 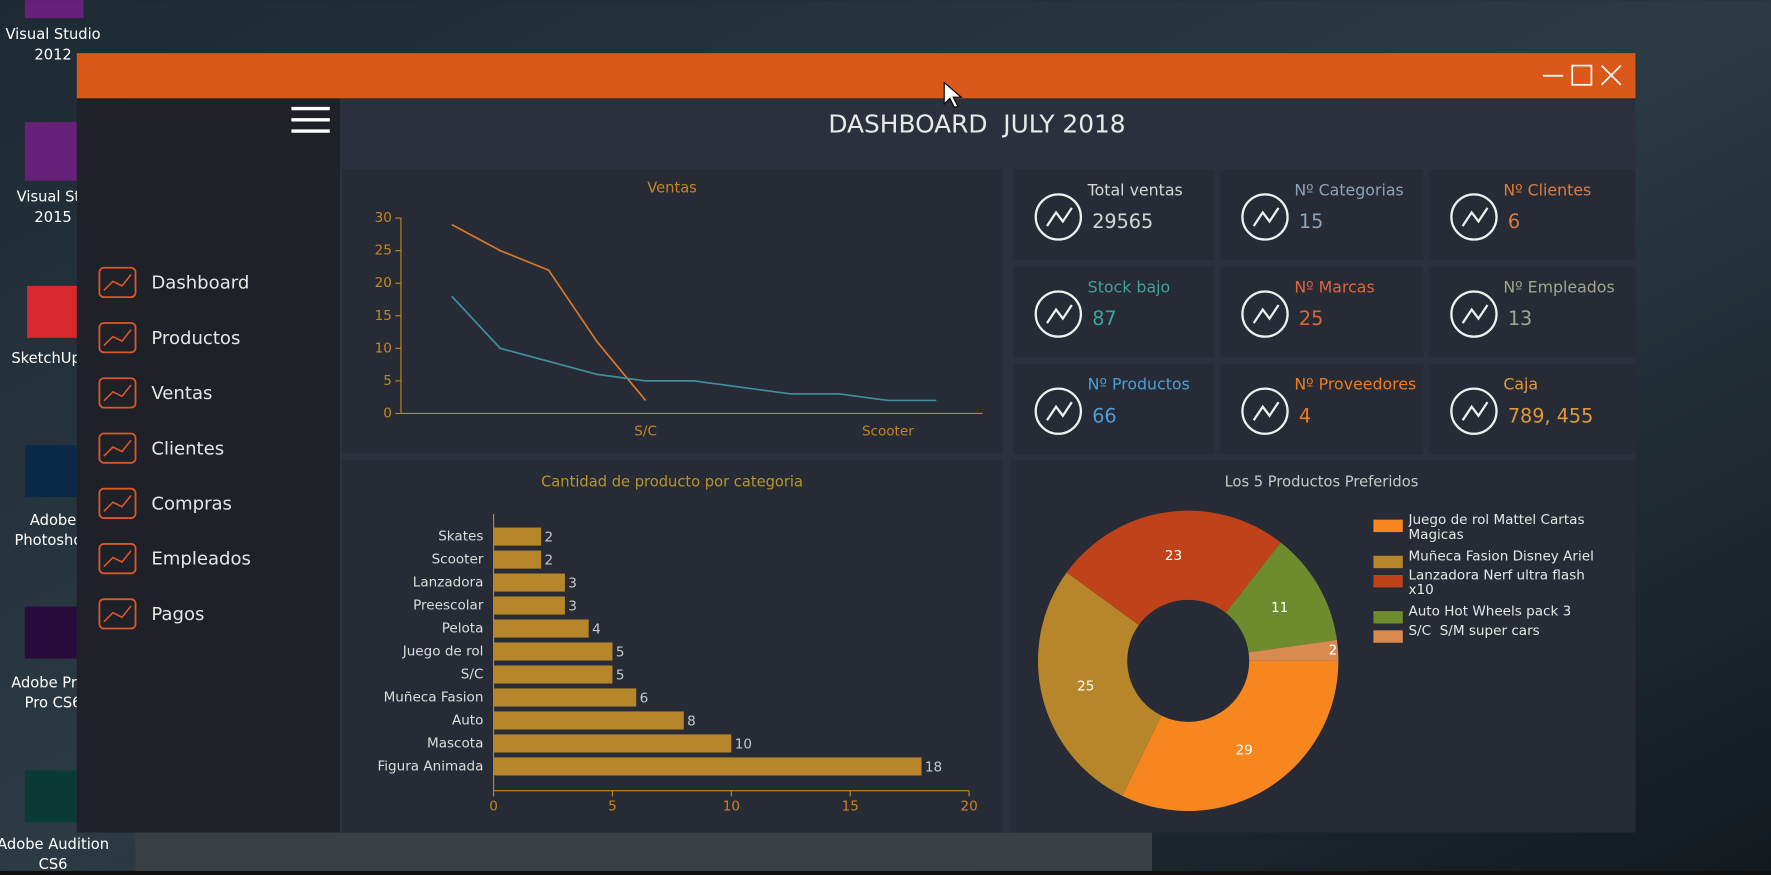 What do you see at coordinates (644, 699) in the screenshot?
I see `value-label: 6` at bounding box center [644, 699].